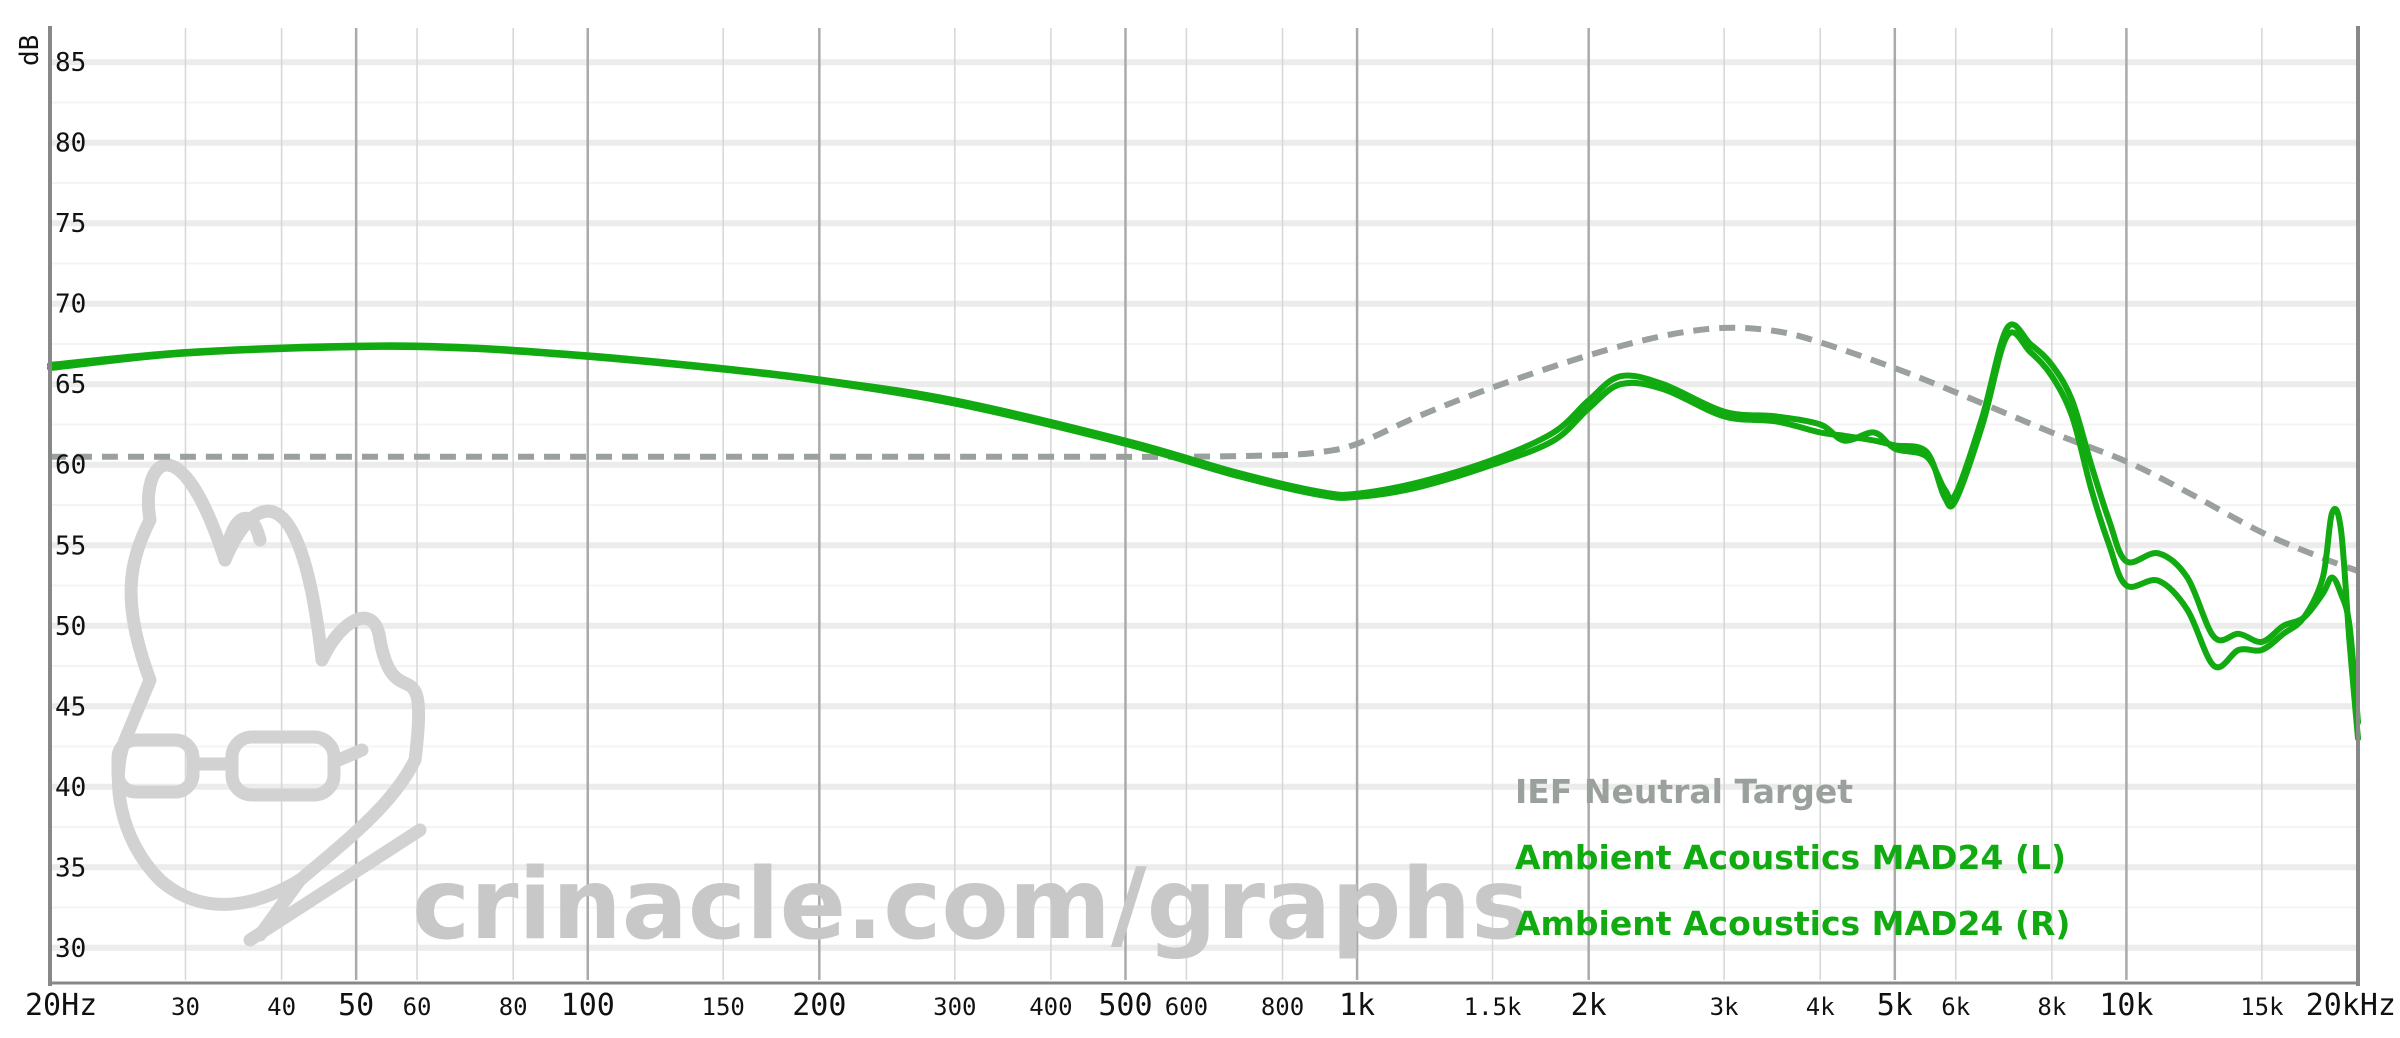 The width and height of the screenshot is (2400, 1038). Describe the element at coordinates (1895, 1005) in the screenshot. I see `x-tick-label: 5k` at that location.